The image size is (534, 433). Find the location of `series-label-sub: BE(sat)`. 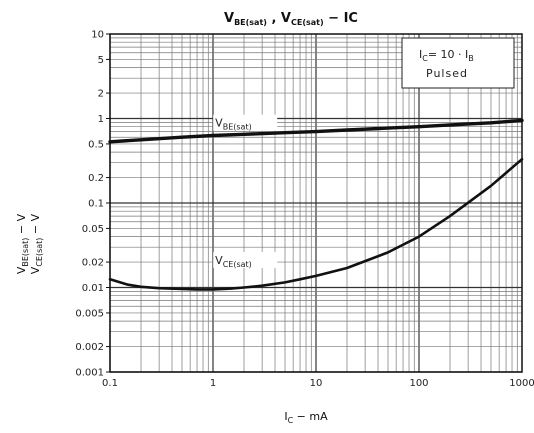

series-label-sub: BE(sat) is located at coordinates (237, 127).